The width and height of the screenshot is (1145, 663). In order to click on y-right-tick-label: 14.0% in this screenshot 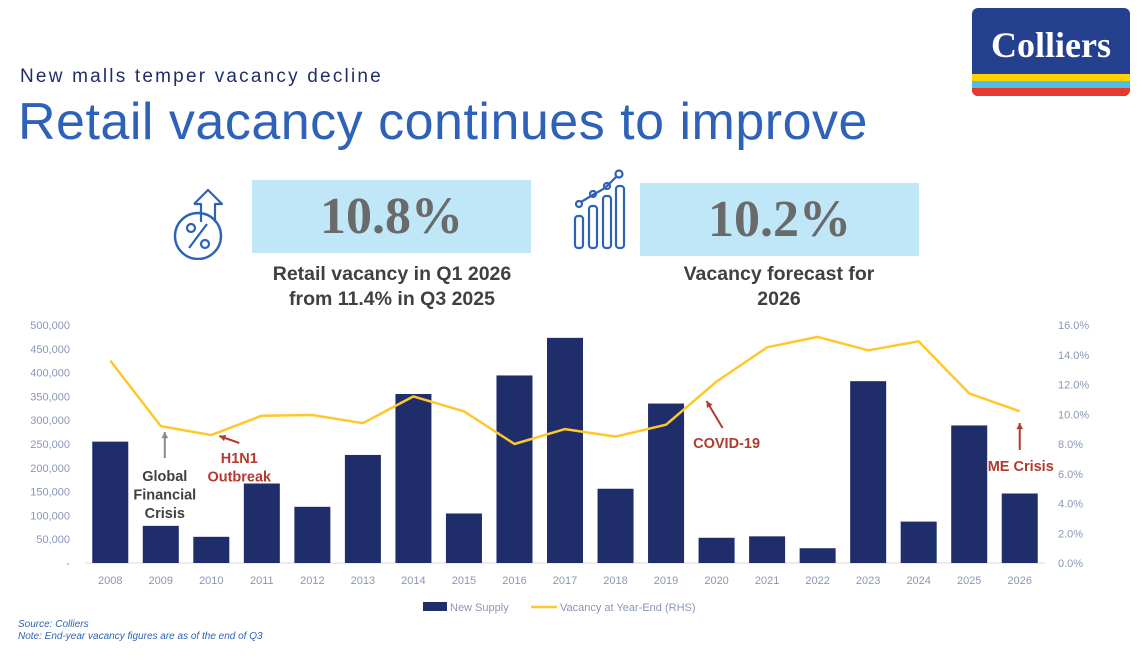, I will do `click(1073, 356)`.